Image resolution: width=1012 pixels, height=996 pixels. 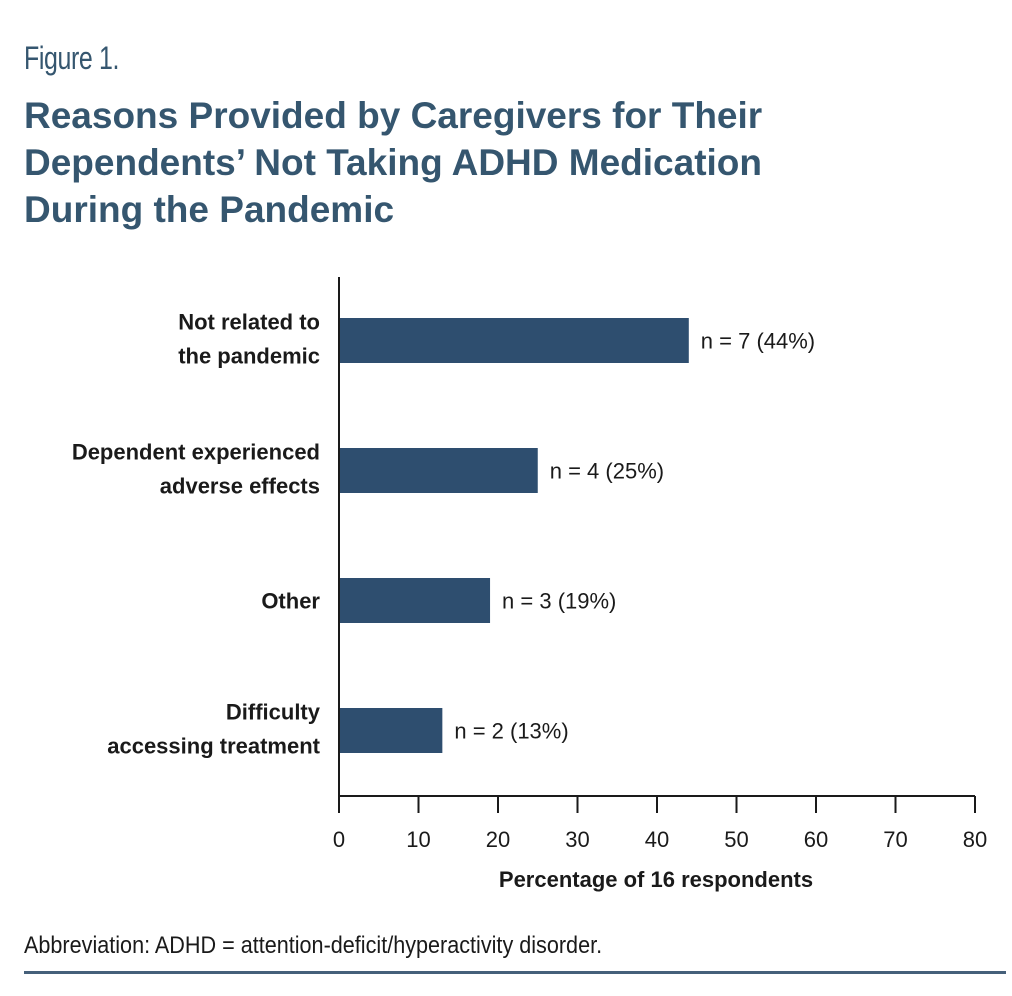 What do you see at coordinates (975, 839) in the screenshot?
I see `x-tick-label: 80` at bounding box center [975, 839].